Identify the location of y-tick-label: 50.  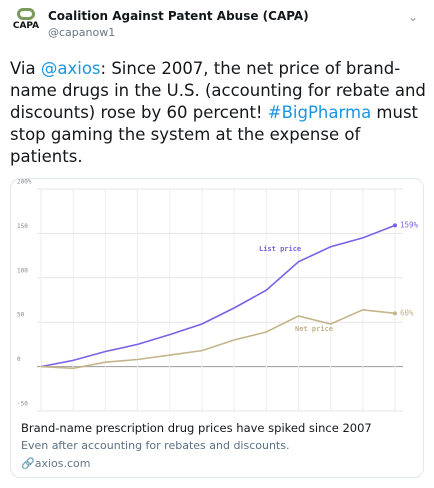
(21, 315).